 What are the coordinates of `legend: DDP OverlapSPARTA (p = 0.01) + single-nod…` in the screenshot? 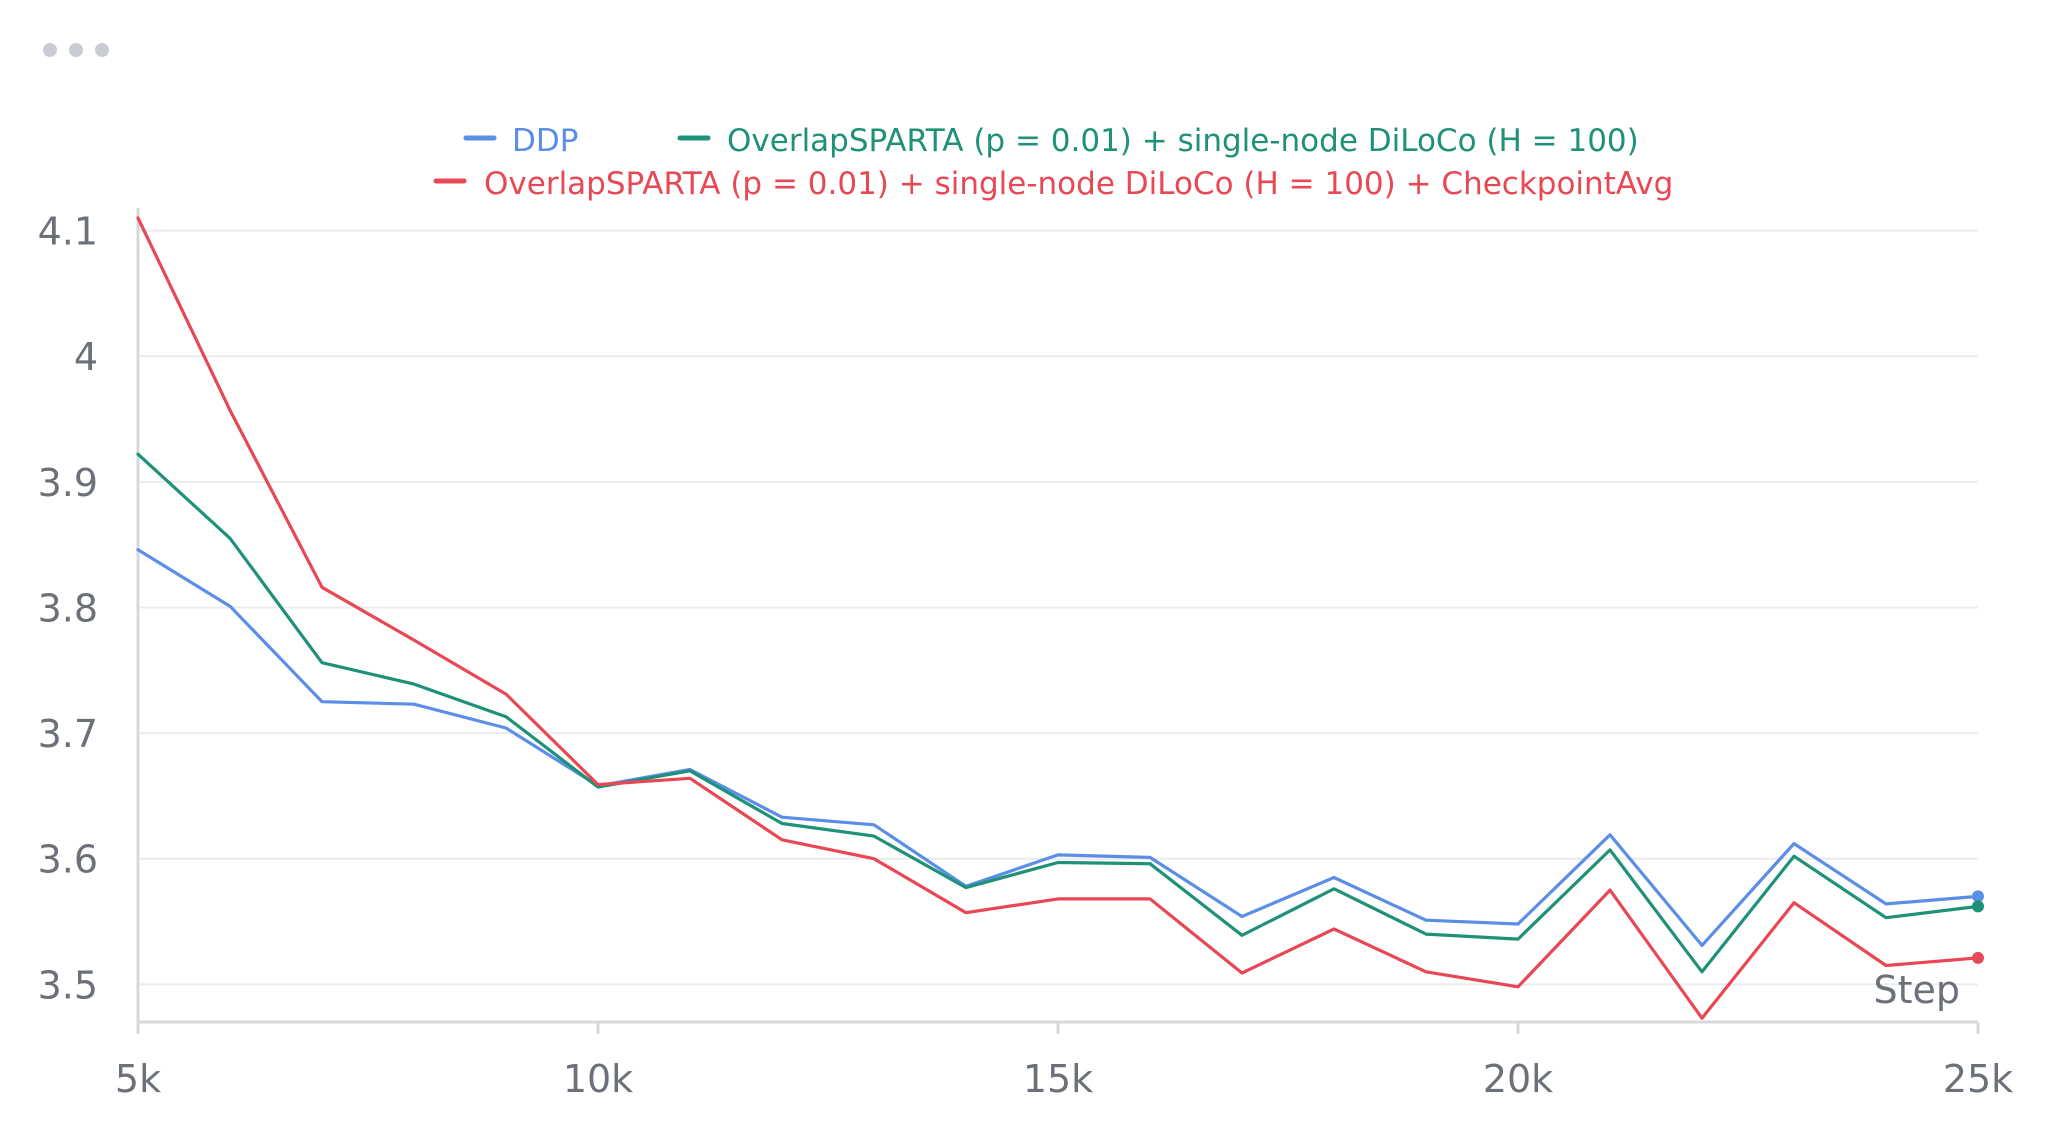 It's located at (1053, 162).